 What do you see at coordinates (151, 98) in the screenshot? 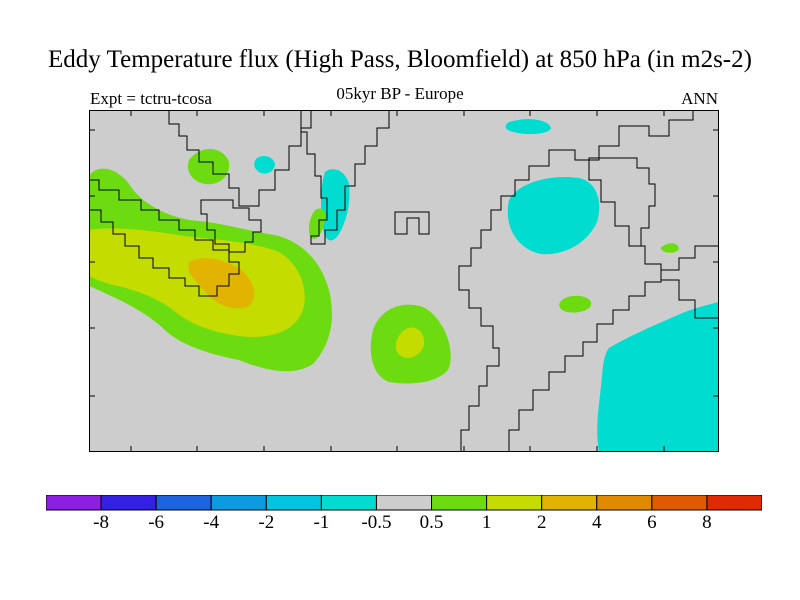
I see `experiment-label: Expt = tctru-tcosa` at bounding box center [151, 98].